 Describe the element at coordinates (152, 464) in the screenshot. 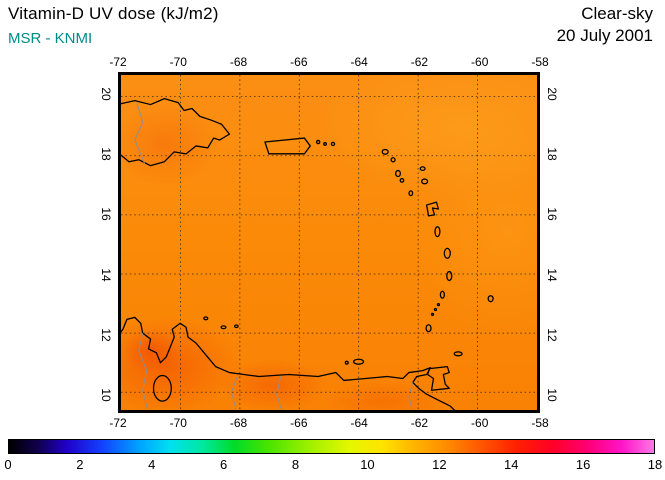

I see `colorbar-tick-label: 4` at that location.